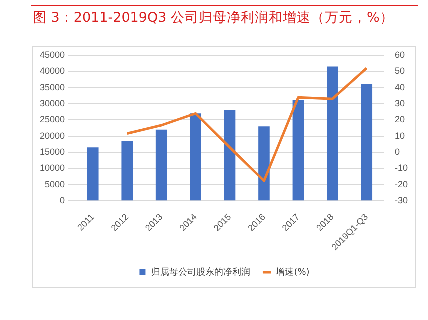  Describe the element at coordinates (400, 103) in the screenshot. I see `y2-tick-label: 30` at that location.